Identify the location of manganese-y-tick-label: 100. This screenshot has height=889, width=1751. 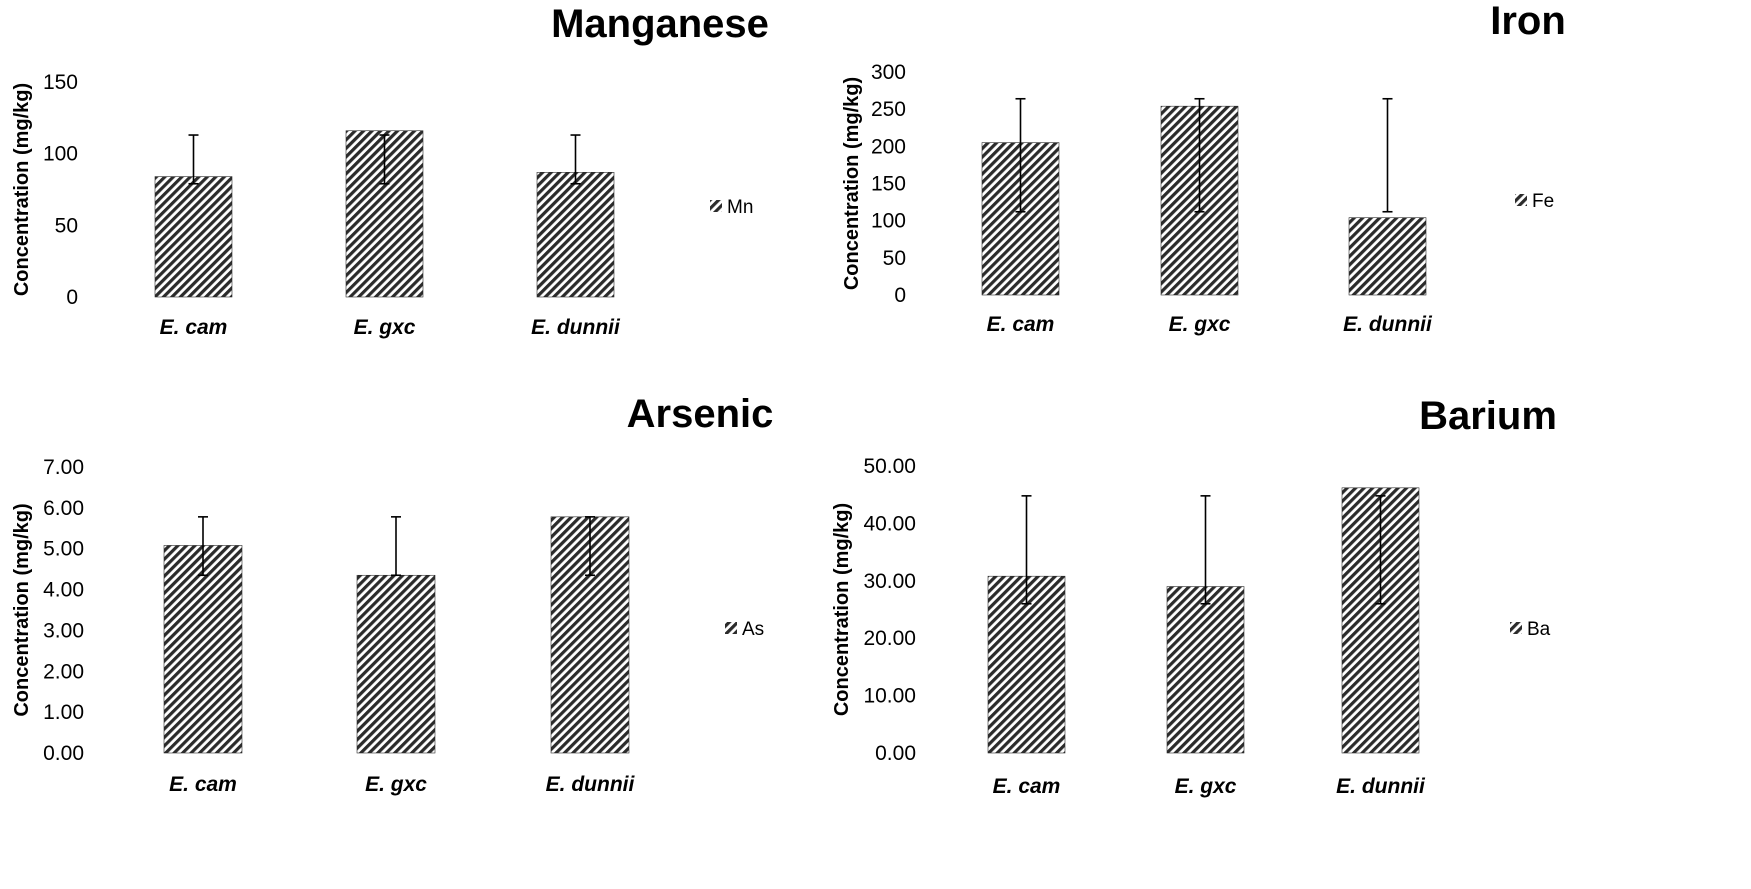
(60, 154).